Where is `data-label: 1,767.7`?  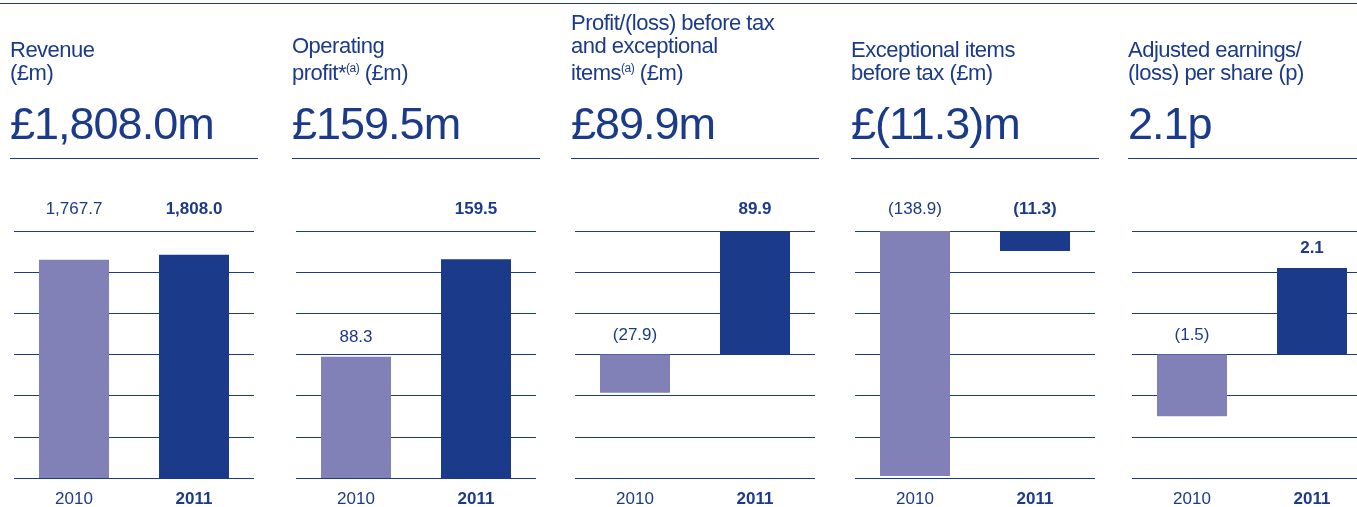
data-label: 1,767.7 is located at coordinates (74, 208).